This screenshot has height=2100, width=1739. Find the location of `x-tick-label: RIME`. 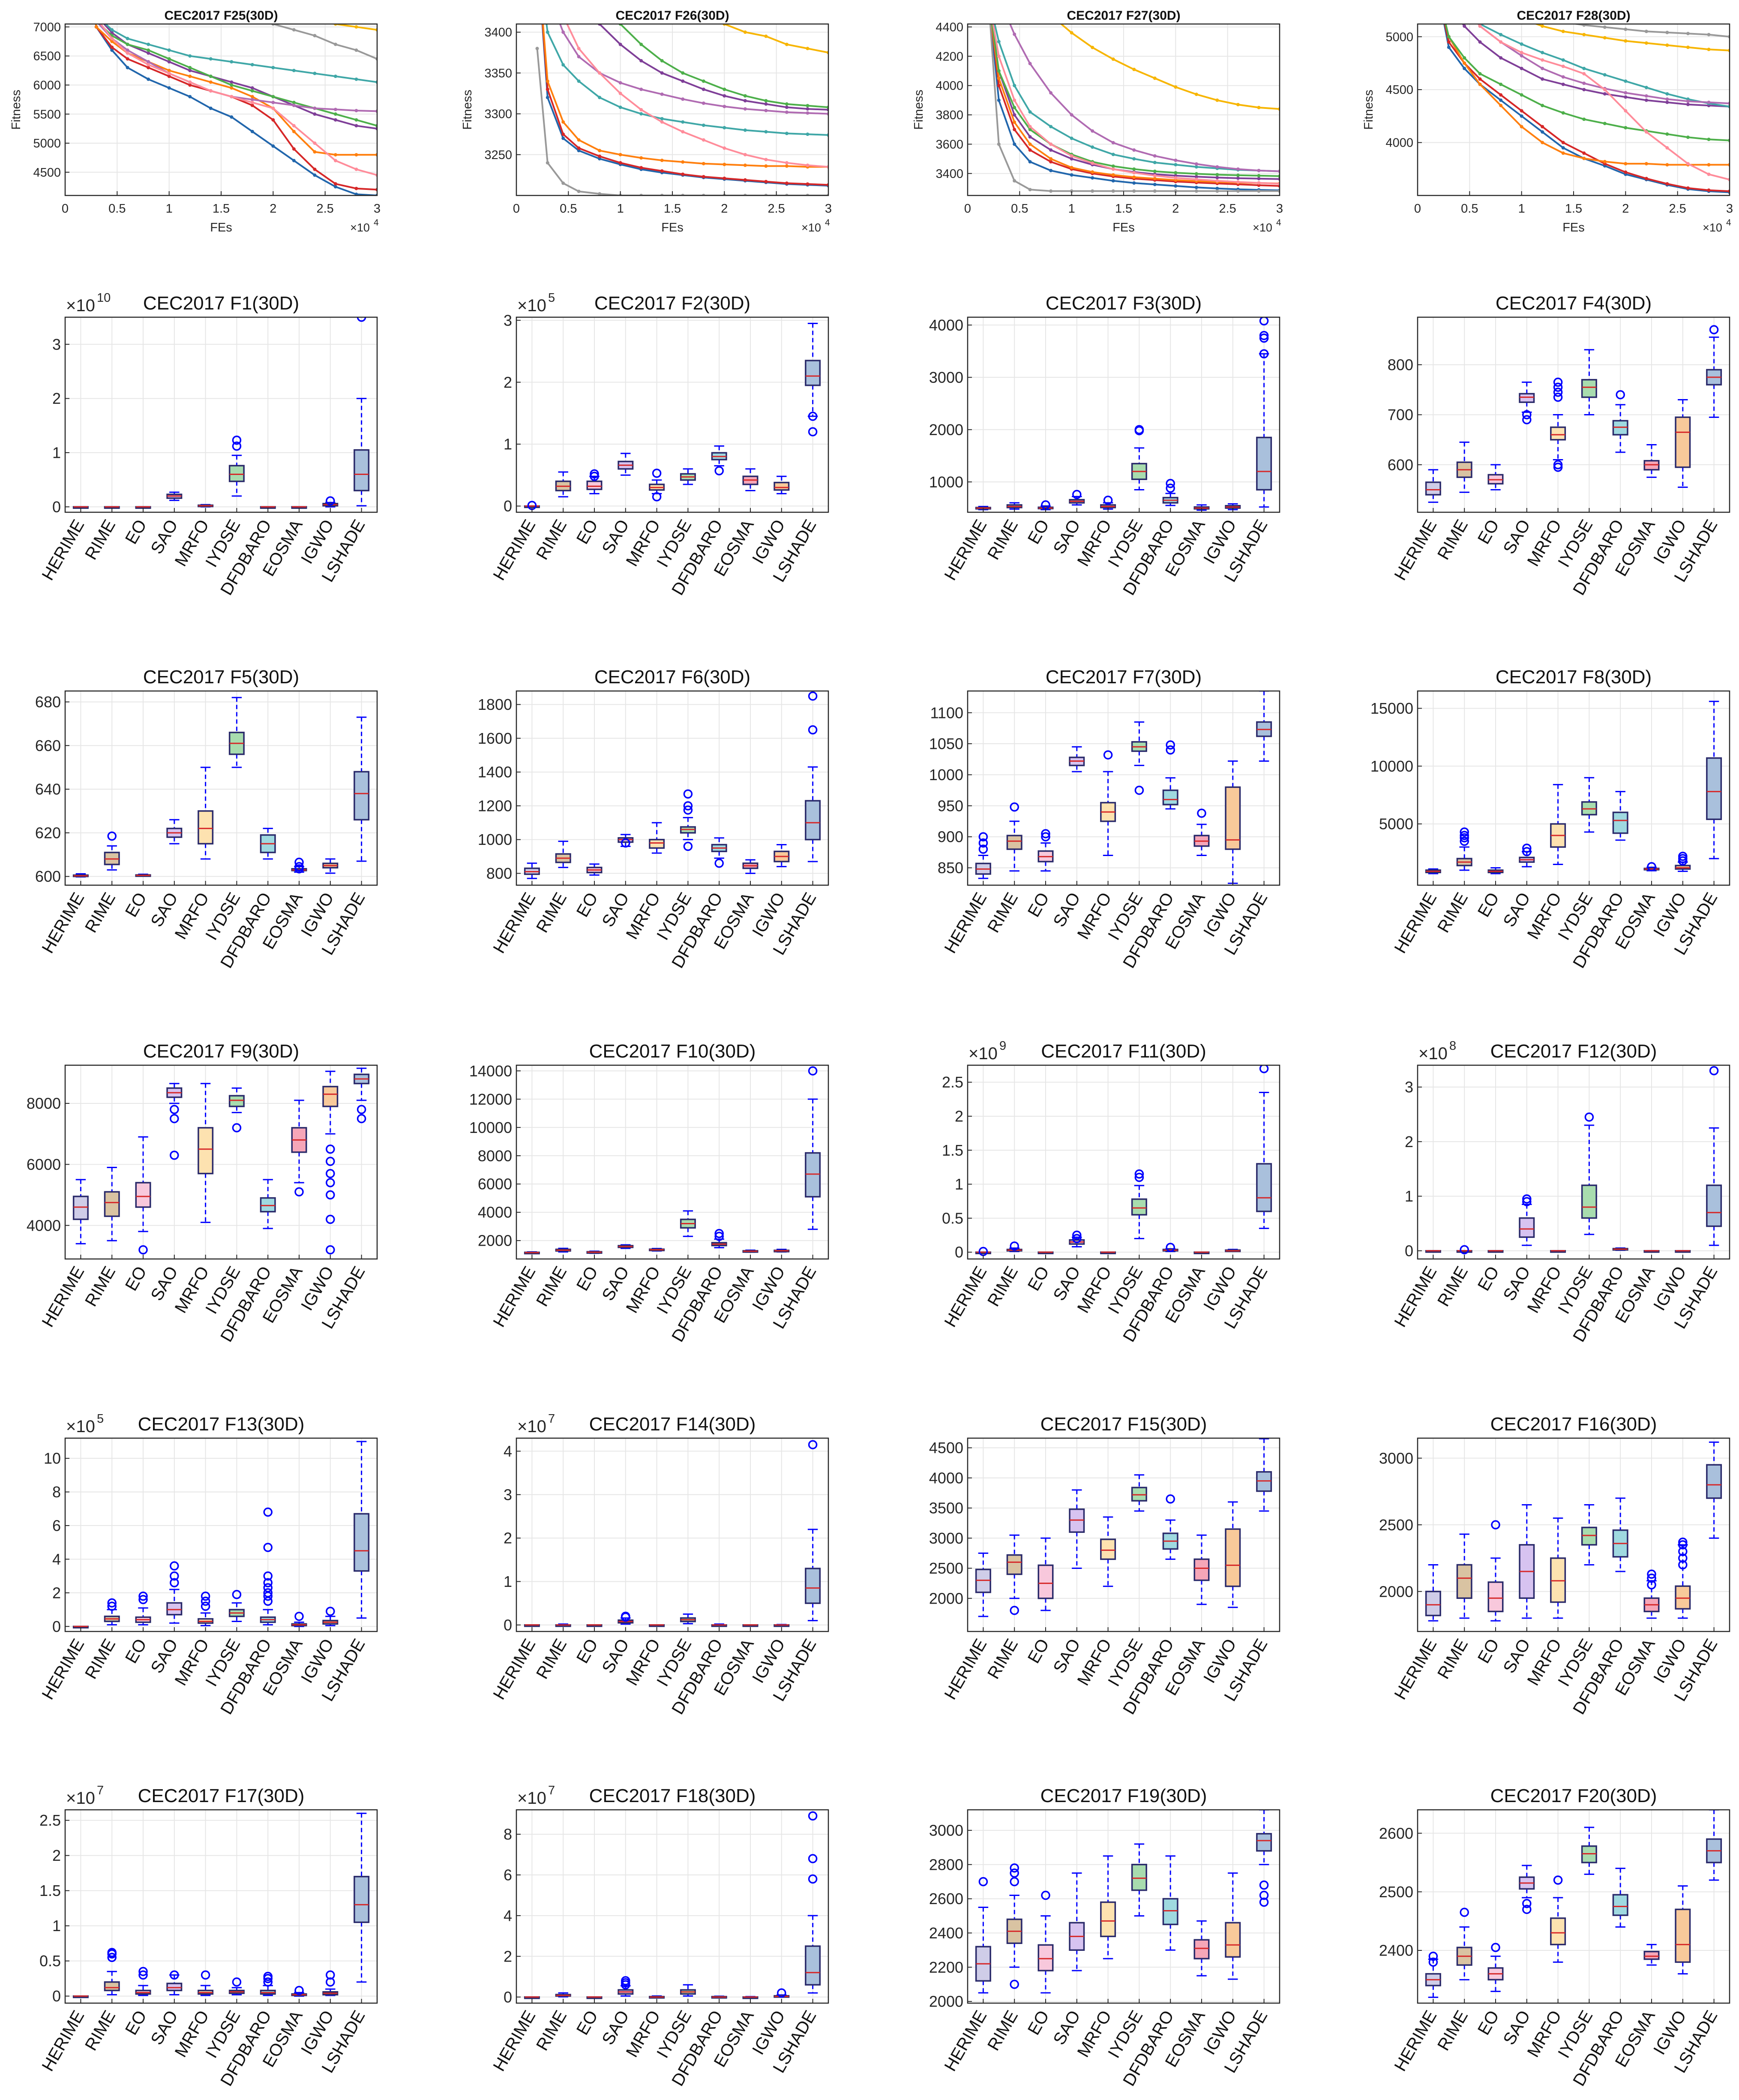

x-tick-label: RIME is located at coordinates (1003, 1286).